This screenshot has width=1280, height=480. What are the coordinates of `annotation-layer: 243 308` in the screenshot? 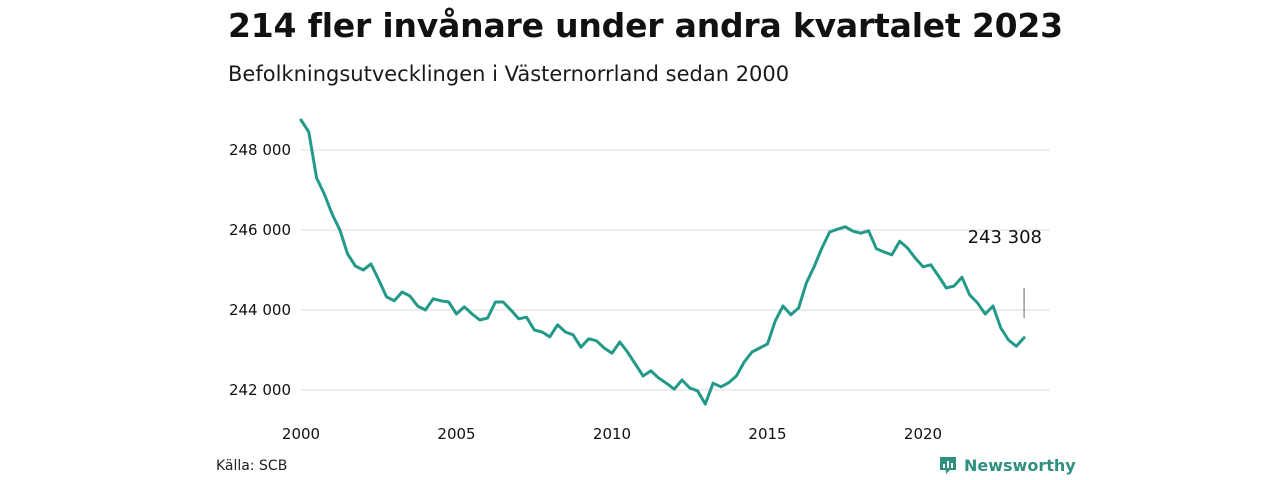 It's located at (1005, 272).